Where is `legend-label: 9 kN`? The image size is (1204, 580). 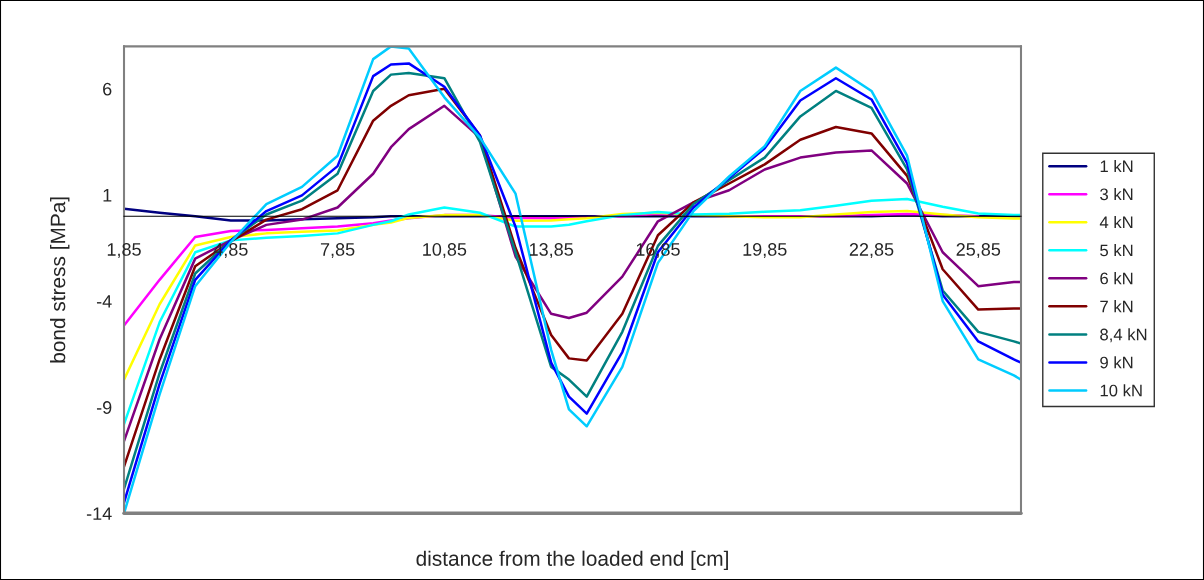 legend-label: 9 kN is located at coordinates (1116, 362).